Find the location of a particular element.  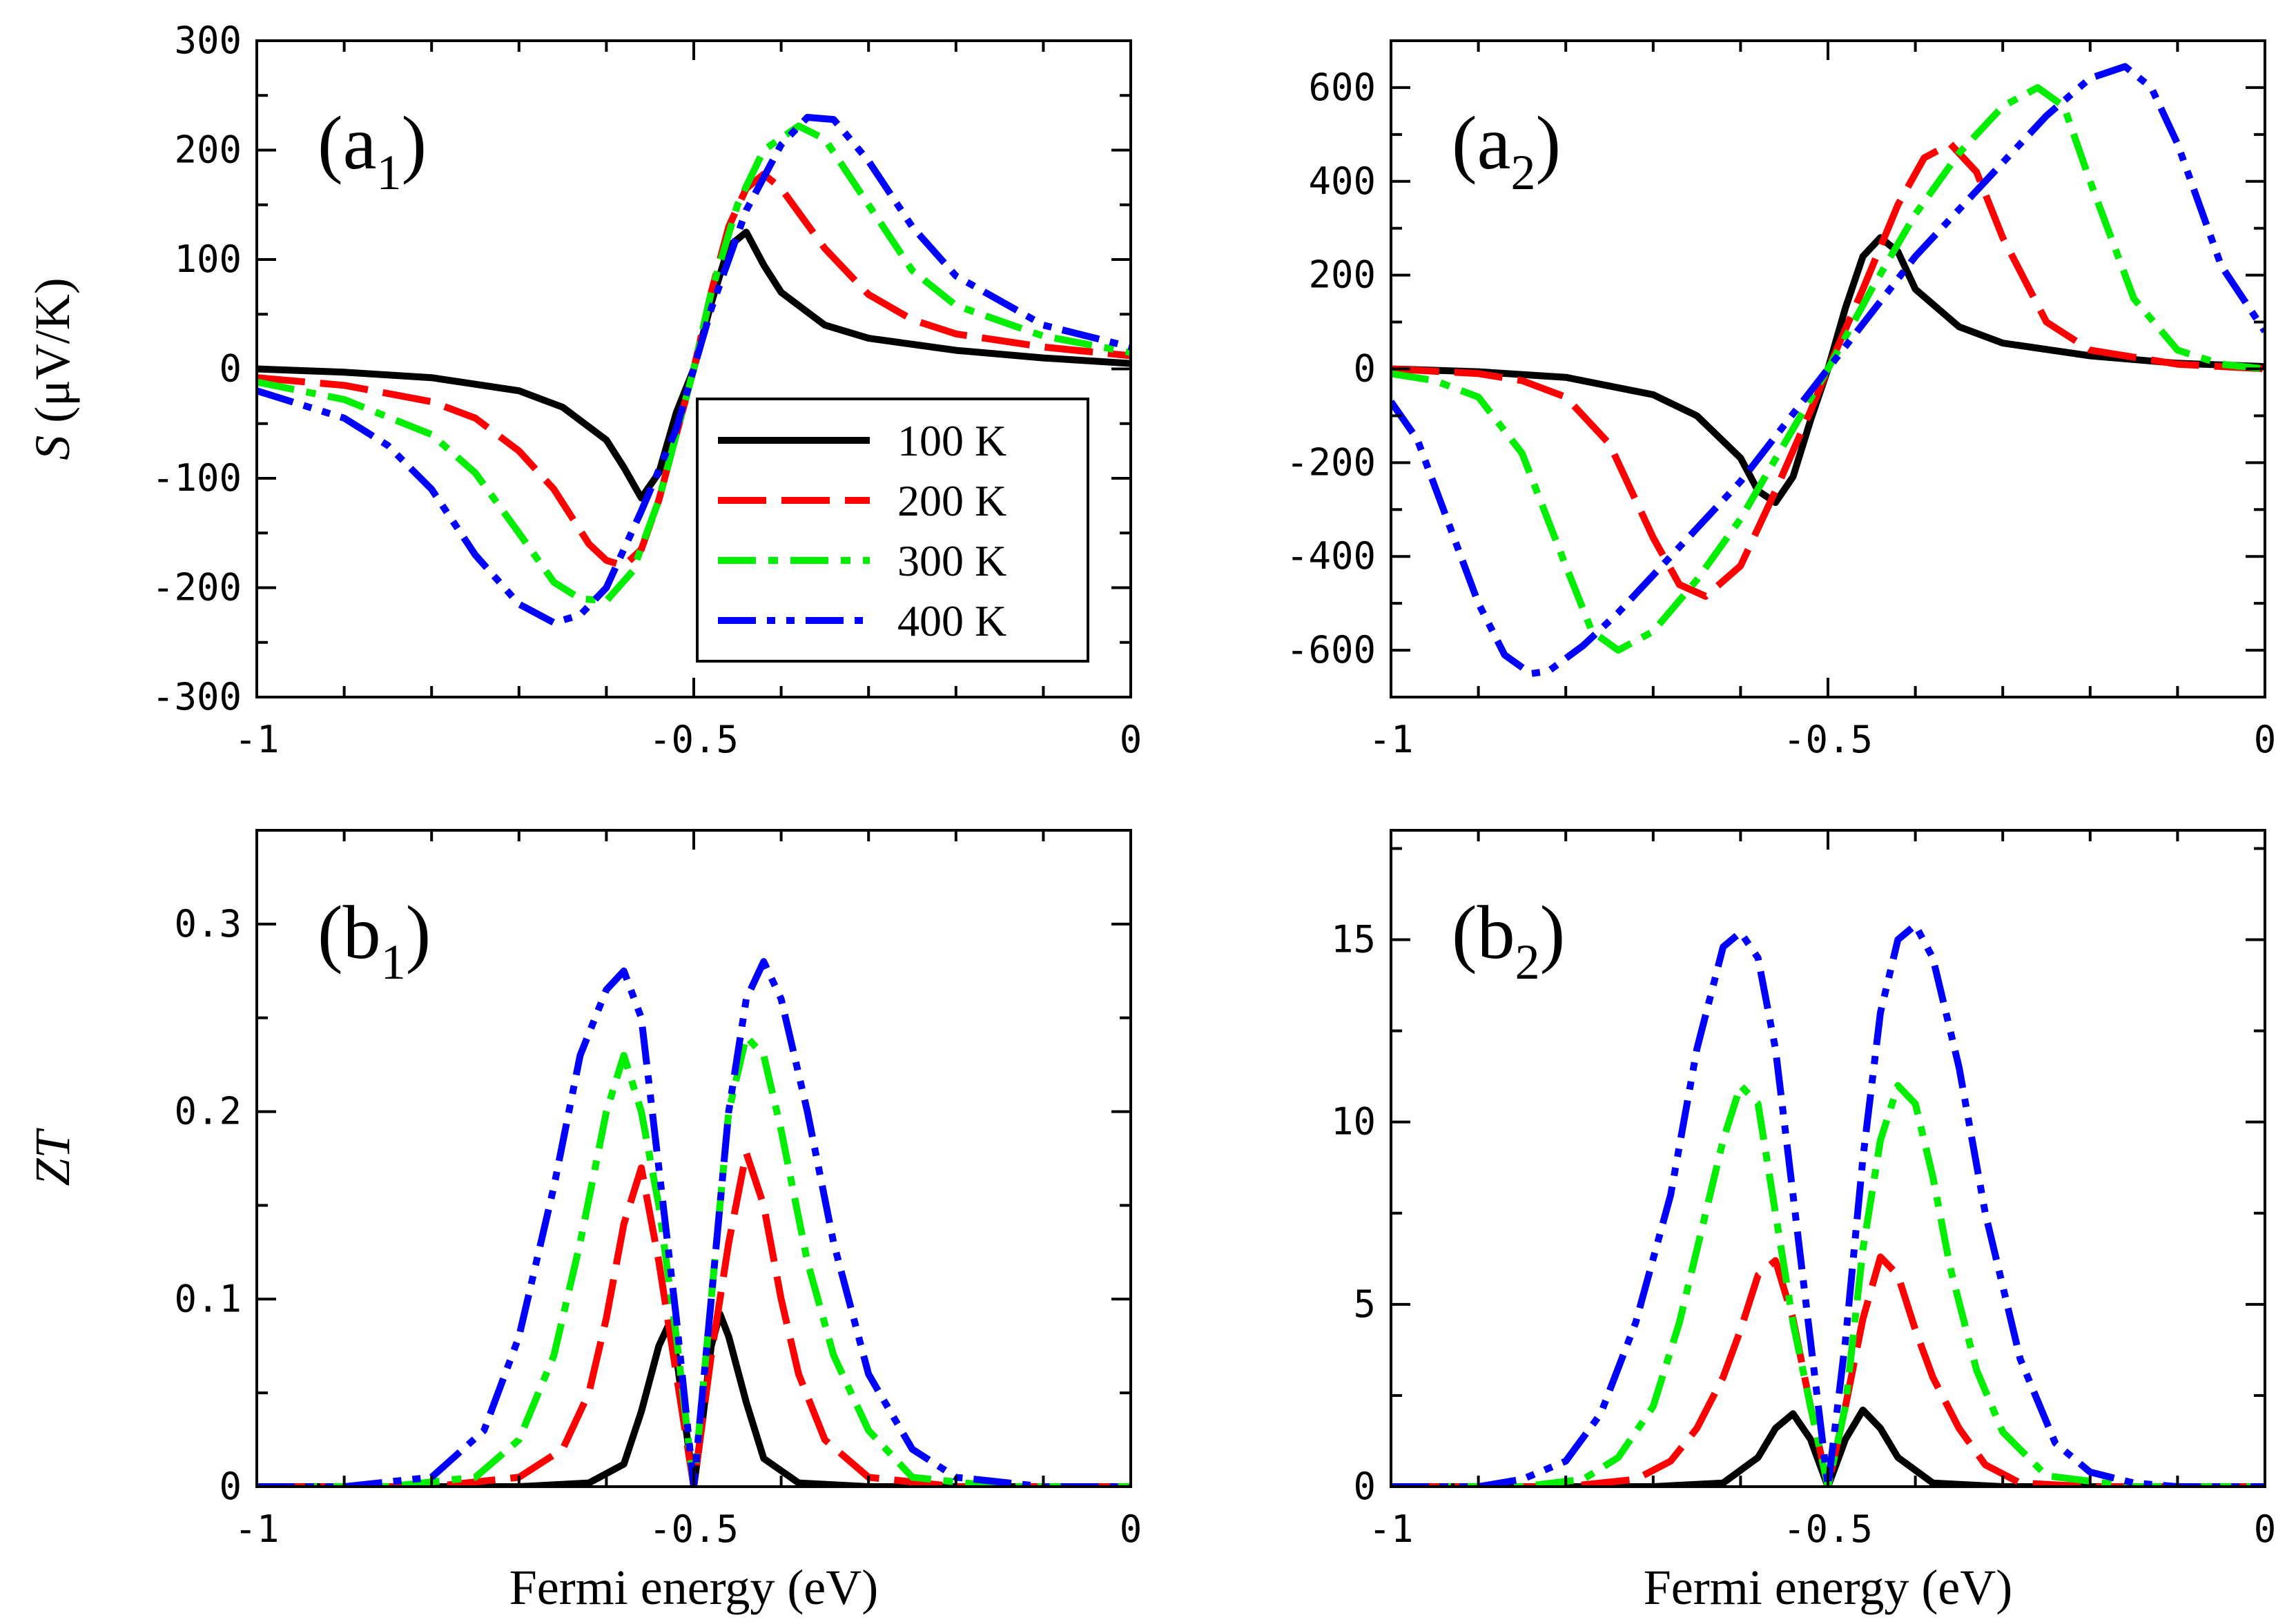

y-tick-label: -100 is located at coordinates (197, 478).